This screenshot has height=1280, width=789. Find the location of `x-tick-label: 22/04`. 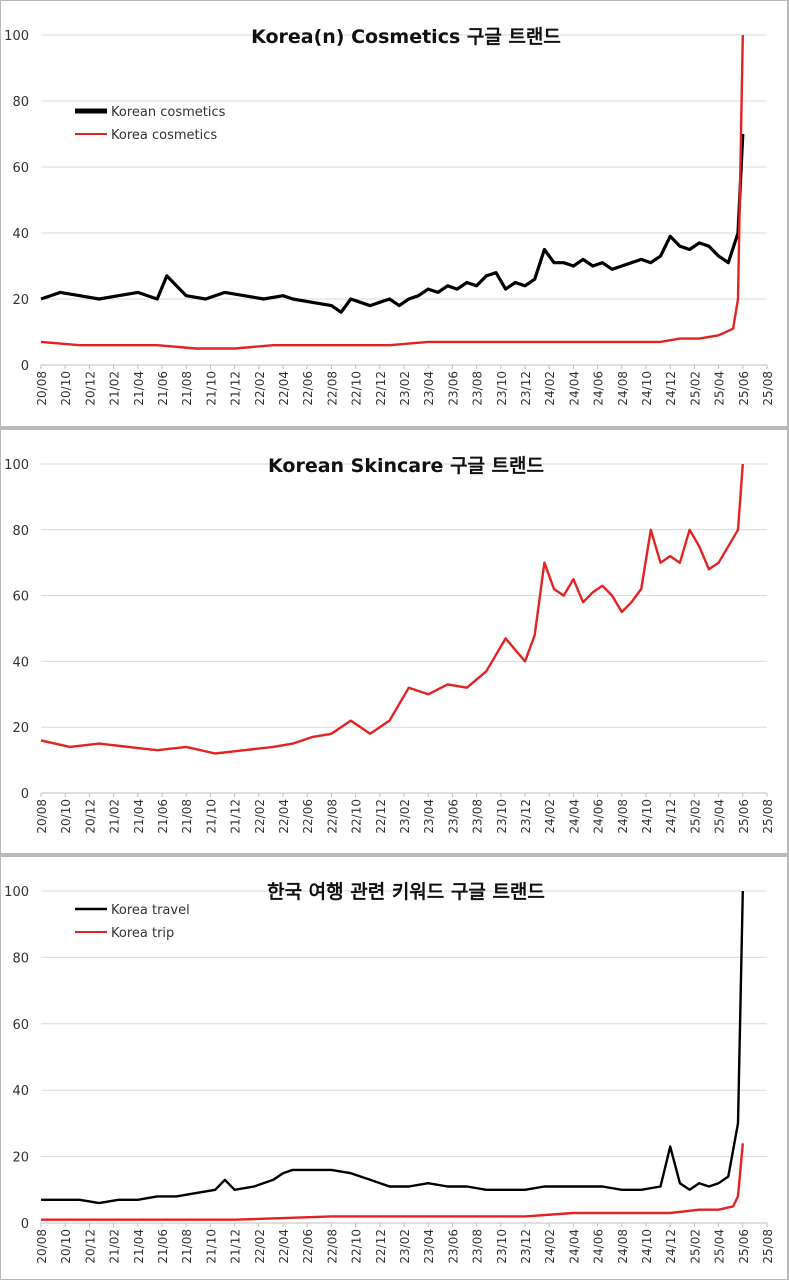

x-tick-label: 22/04 is located at coordinates (284, 388).